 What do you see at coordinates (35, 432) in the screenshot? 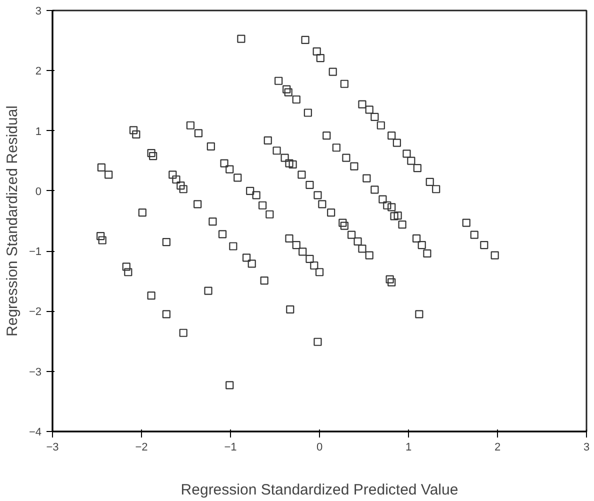
I see `y-tick-label: −4` at bounding box center [35, 432].